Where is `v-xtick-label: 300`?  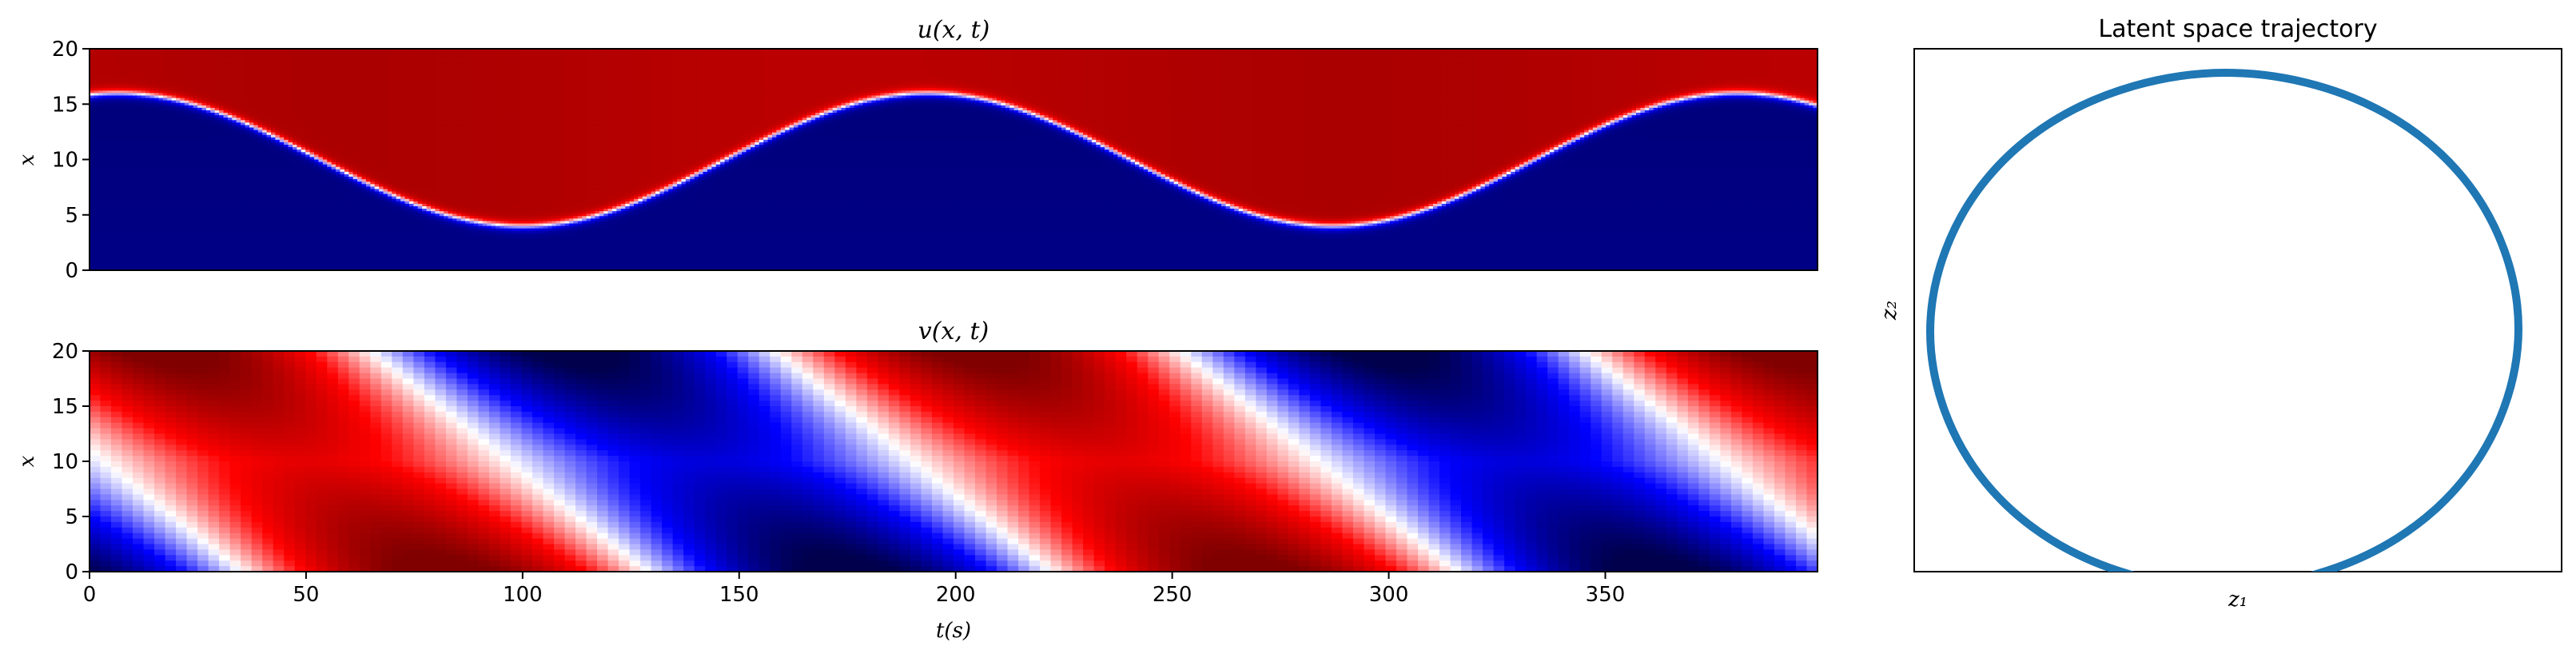
v-xtick-label: 300 is located at coordinates (1389, 595).